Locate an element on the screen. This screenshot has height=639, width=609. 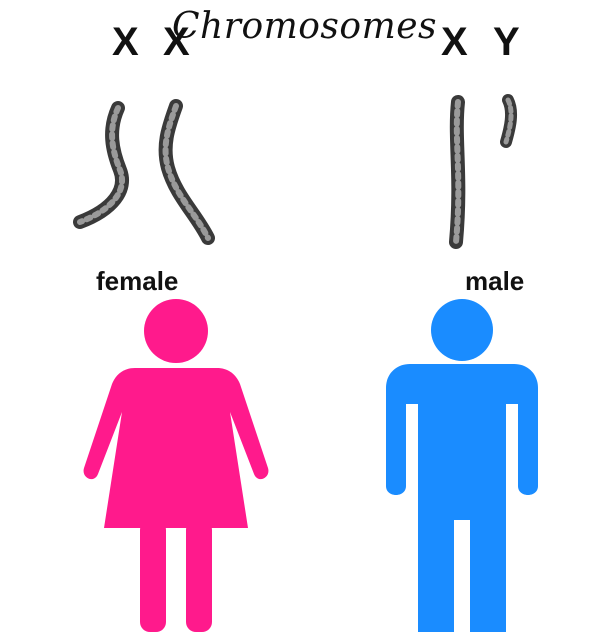
male-chromosome-label-x: X is located at coordinates (454, 42).